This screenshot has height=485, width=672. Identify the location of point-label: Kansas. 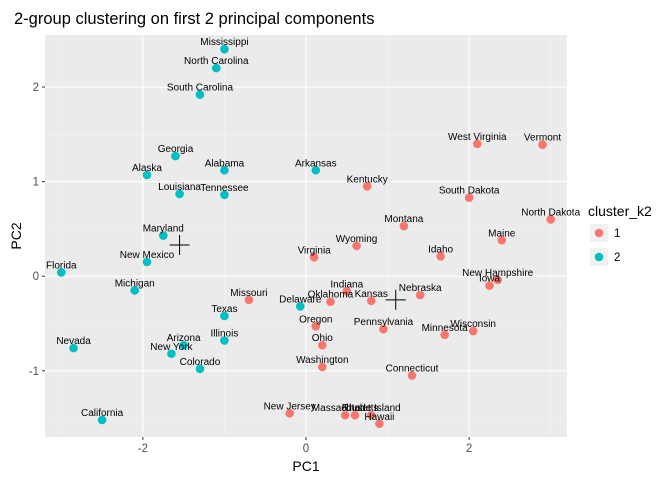
(371, 294).